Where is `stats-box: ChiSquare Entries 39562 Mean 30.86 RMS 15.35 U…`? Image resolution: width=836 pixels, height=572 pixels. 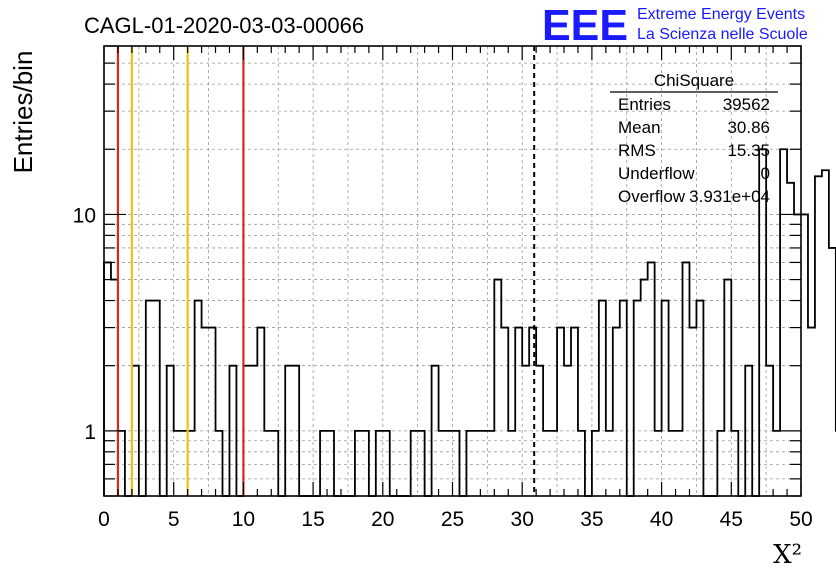 stats-box: ChiSquare Entries 39562 Mean 30.86 RMS 15.35 U… is located at coordinates (694, 138).